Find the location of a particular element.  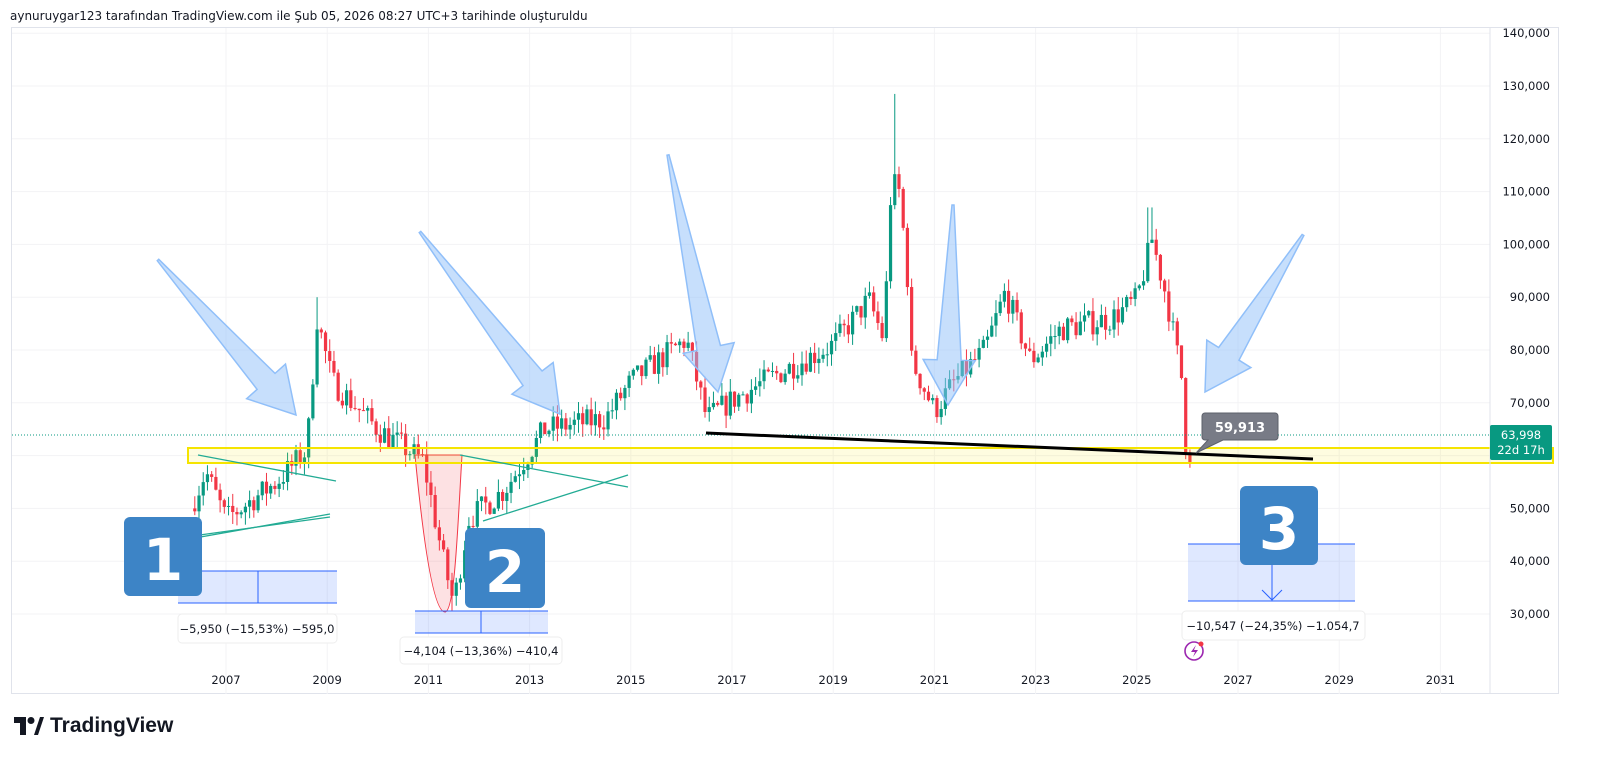

price-tick: 140,000 is located at coordinates (1526, 33).